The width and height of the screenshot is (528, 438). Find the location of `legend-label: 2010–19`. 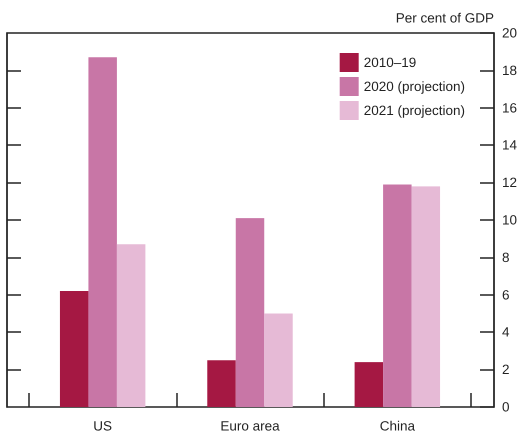

legend-label: 2010–19 is located at coordinates (390, 62).